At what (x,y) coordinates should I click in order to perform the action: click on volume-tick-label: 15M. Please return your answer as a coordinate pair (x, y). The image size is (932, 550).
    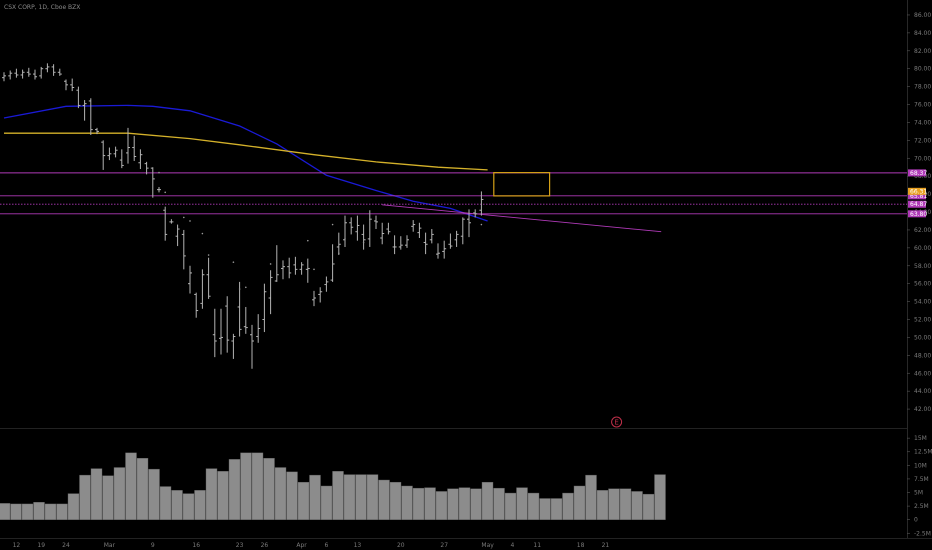
    Looking at the image, I should click on (920, 438).